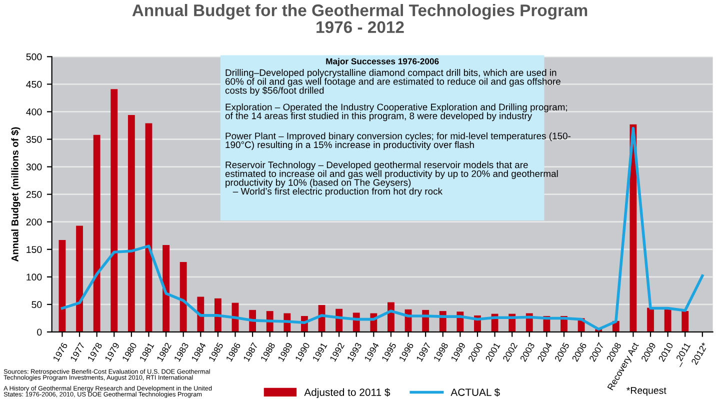 This screenshot has height=399, width=720. I want to click on annotation: Reservoir Technology – Developed geothermal reservoir models that are estimated to increase oil and gas well productivity by up to 20% and geothermal productivity by 10% (based on The Geysers) – World’s first electric production from hot dry rock, so click(391, 178).